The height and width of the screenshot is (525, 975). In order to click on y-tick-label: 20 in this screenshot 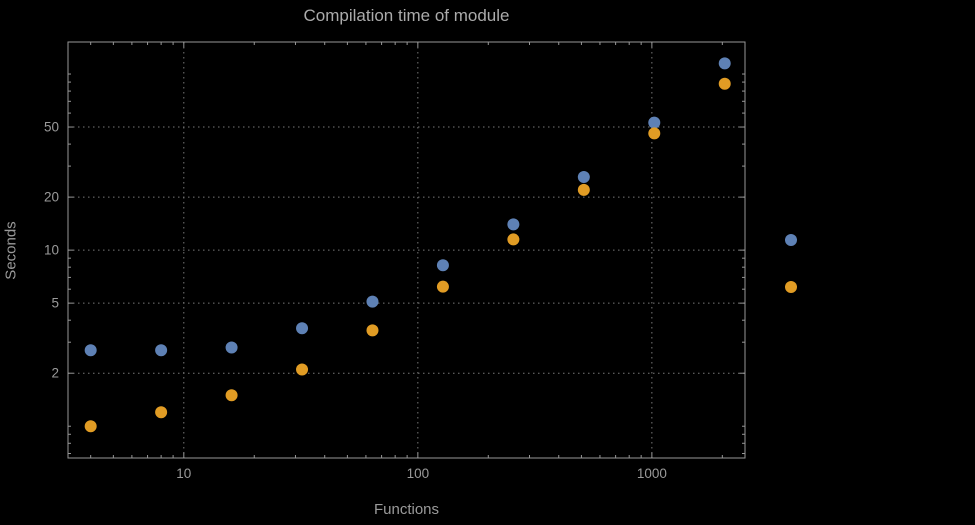, I will do `click(51, 197)`.